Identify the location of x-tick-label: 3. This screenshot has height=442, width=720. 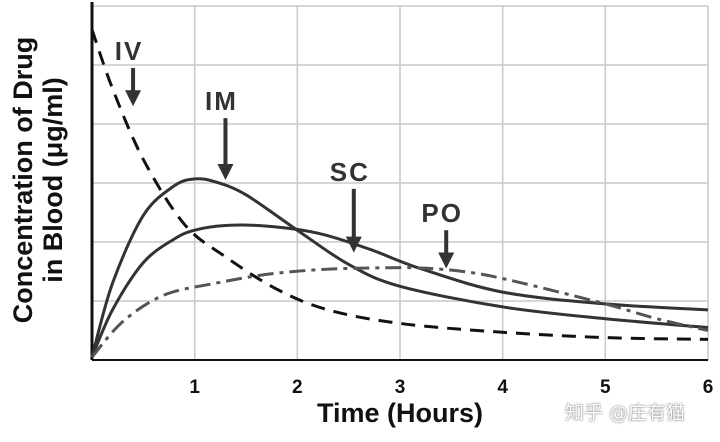
(400, 387).